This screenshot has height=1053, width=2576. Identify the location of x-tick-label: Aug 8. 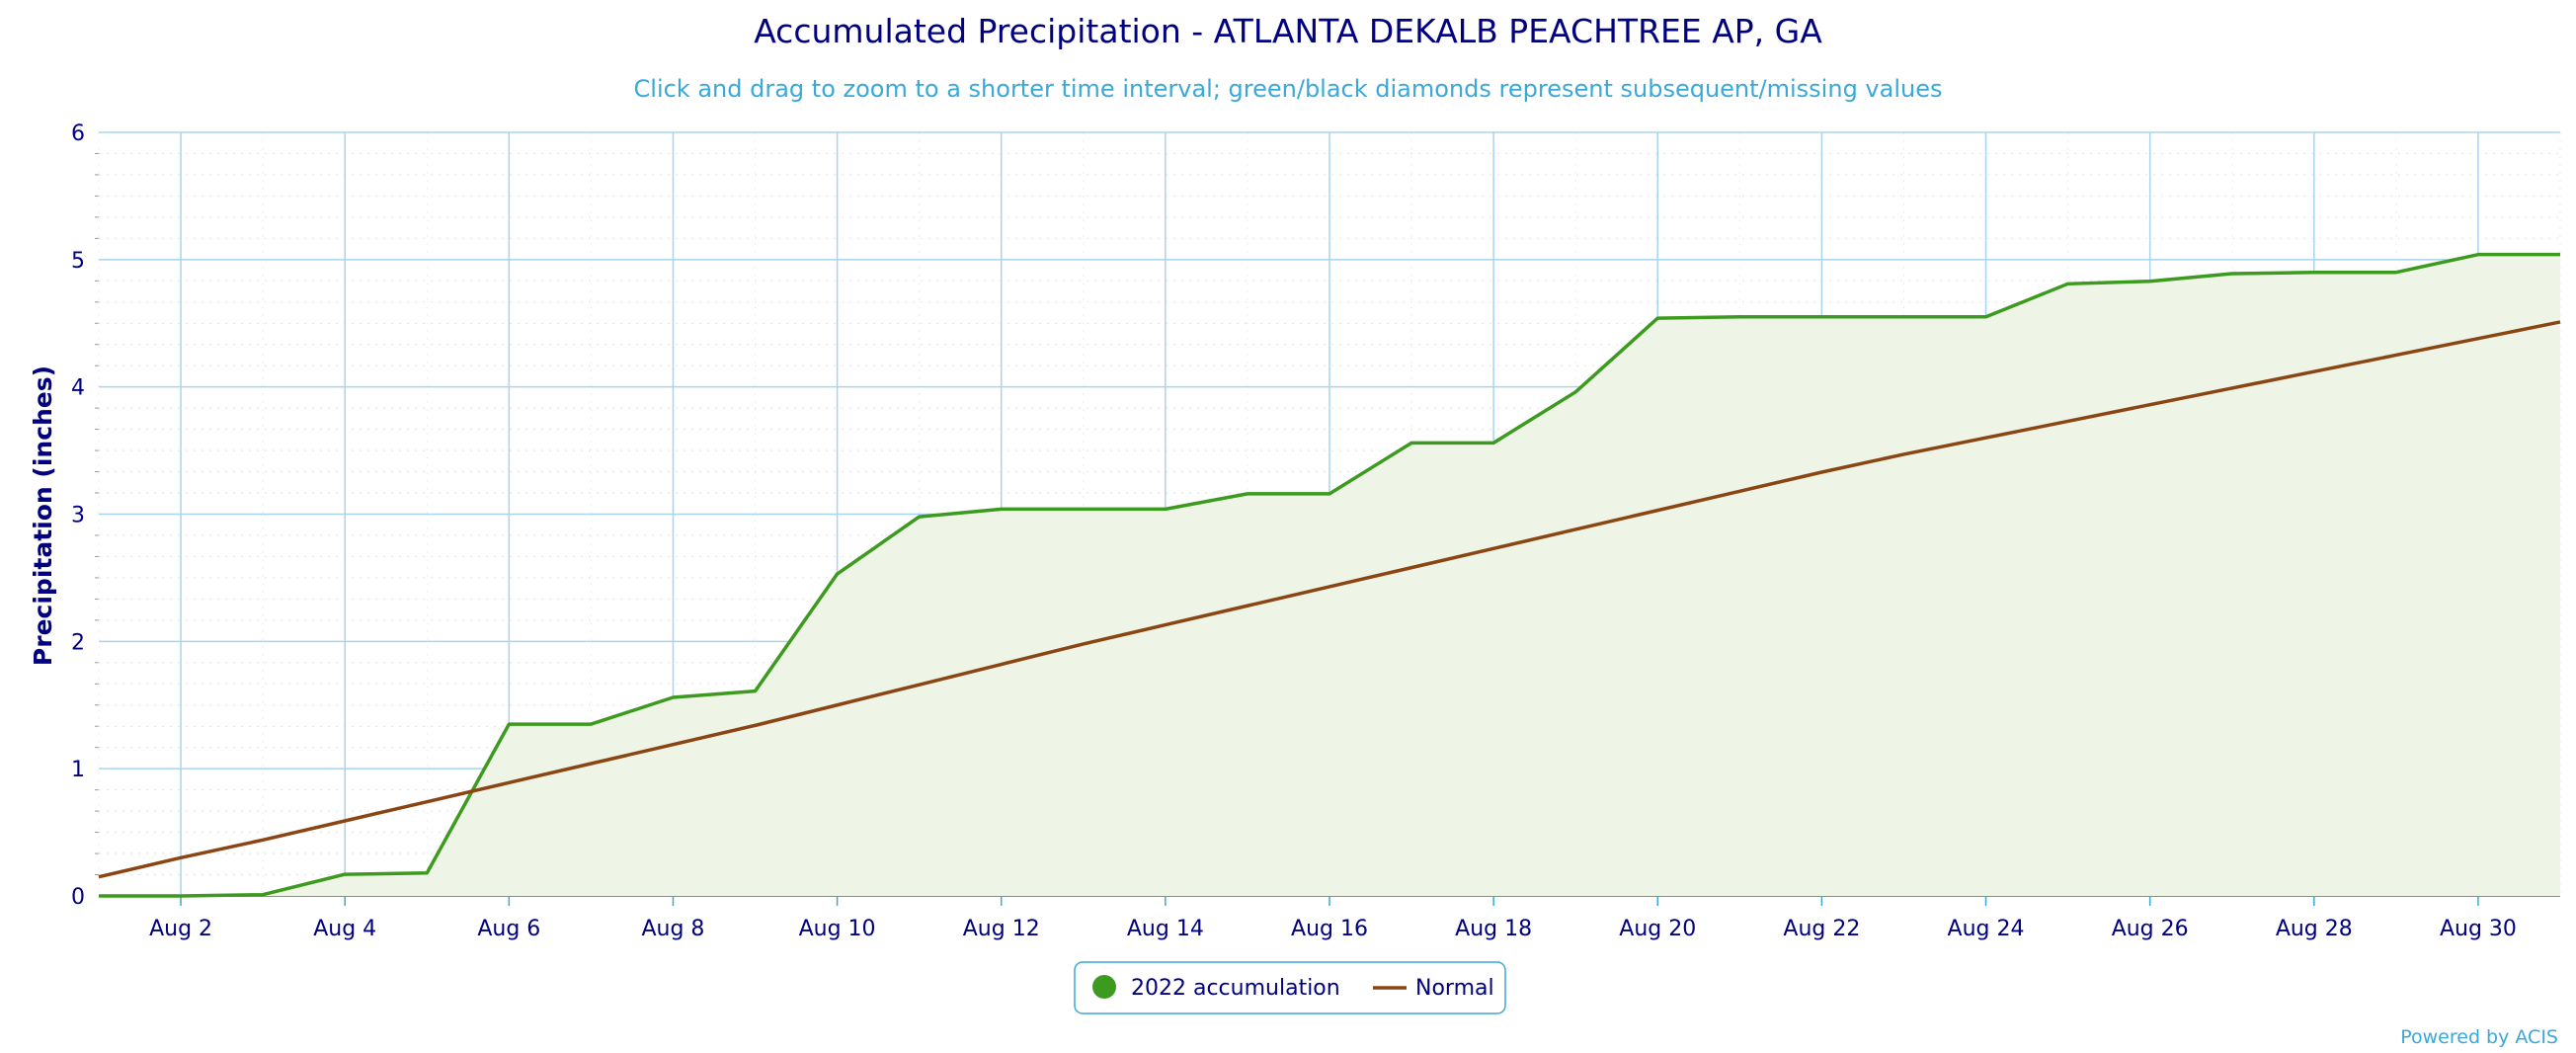
(672, 929).